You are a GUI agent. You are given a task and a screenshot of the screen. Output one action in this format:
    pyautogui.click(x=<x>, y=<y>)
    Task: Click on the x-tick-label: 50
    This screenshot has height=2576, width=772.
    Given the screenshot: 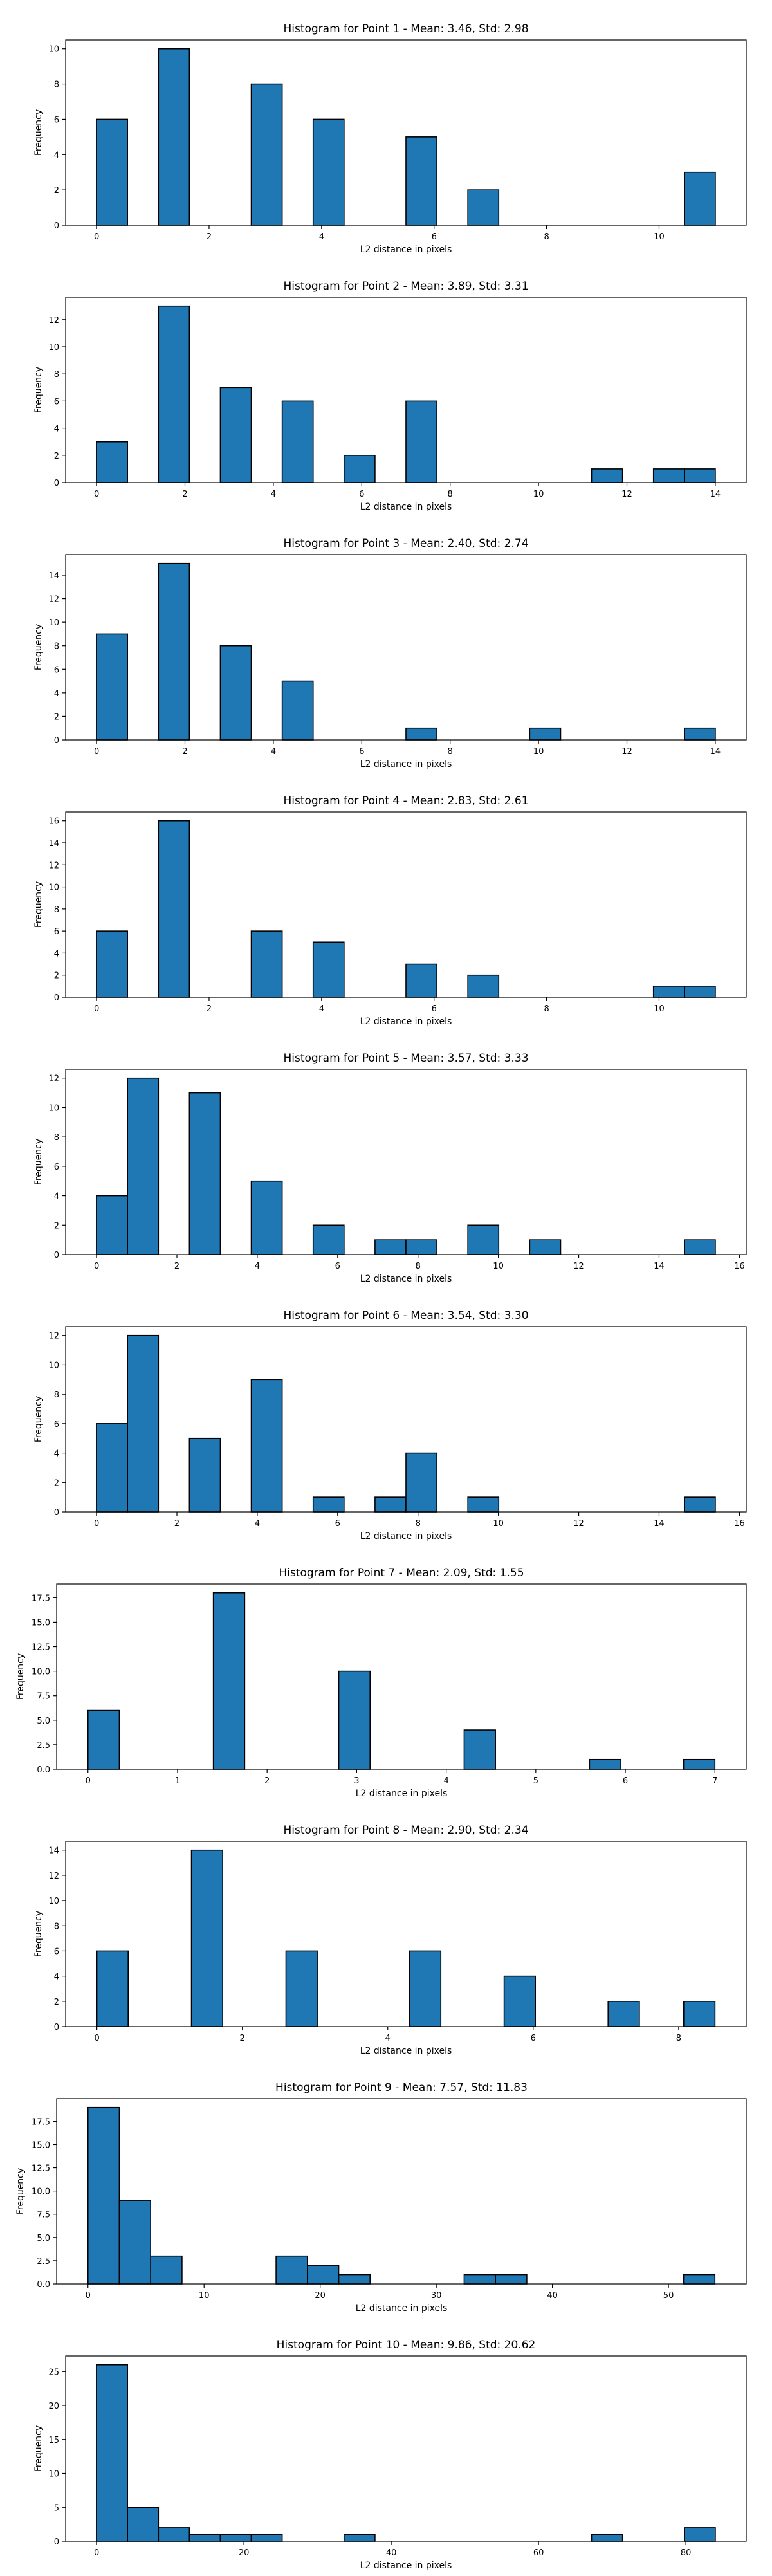 What is the action you would take?
    pyautogui.click(x=668, y=2296)
    